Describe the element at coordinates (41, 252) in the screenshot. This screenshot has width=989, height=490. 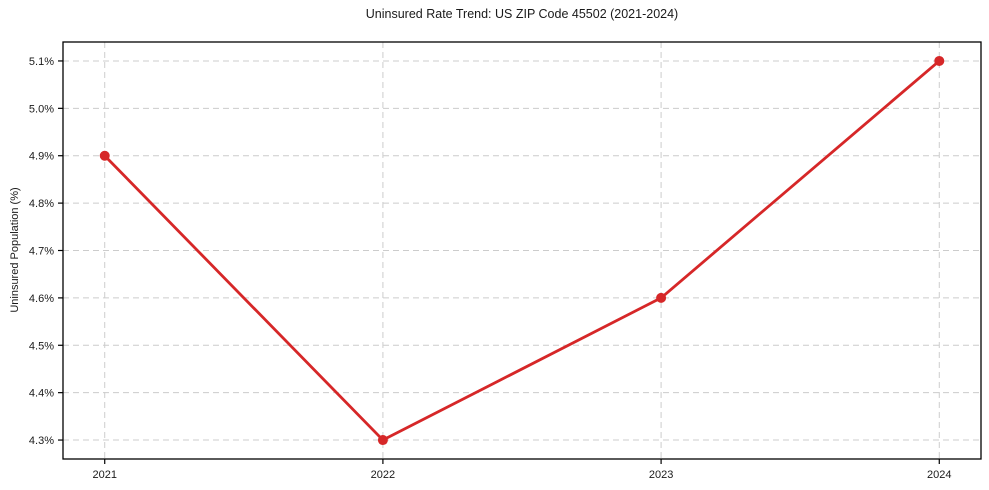
I see `y-tick-label: 4.7%` at that location.